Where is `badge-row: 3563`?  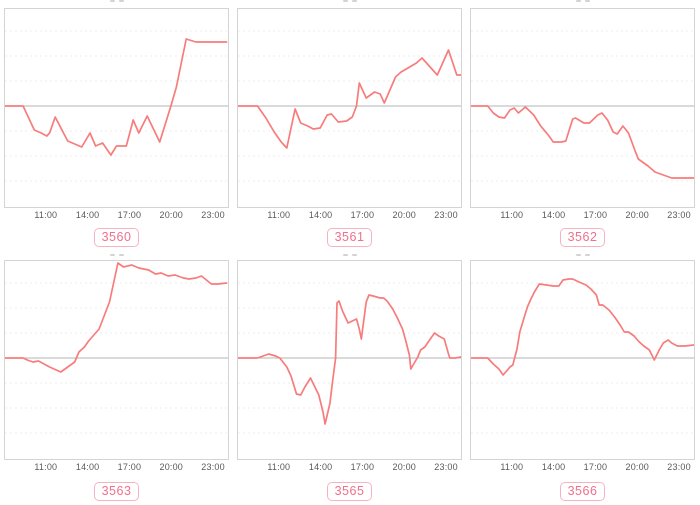 badge-row: 3563 is located at coordinates (116, 491).